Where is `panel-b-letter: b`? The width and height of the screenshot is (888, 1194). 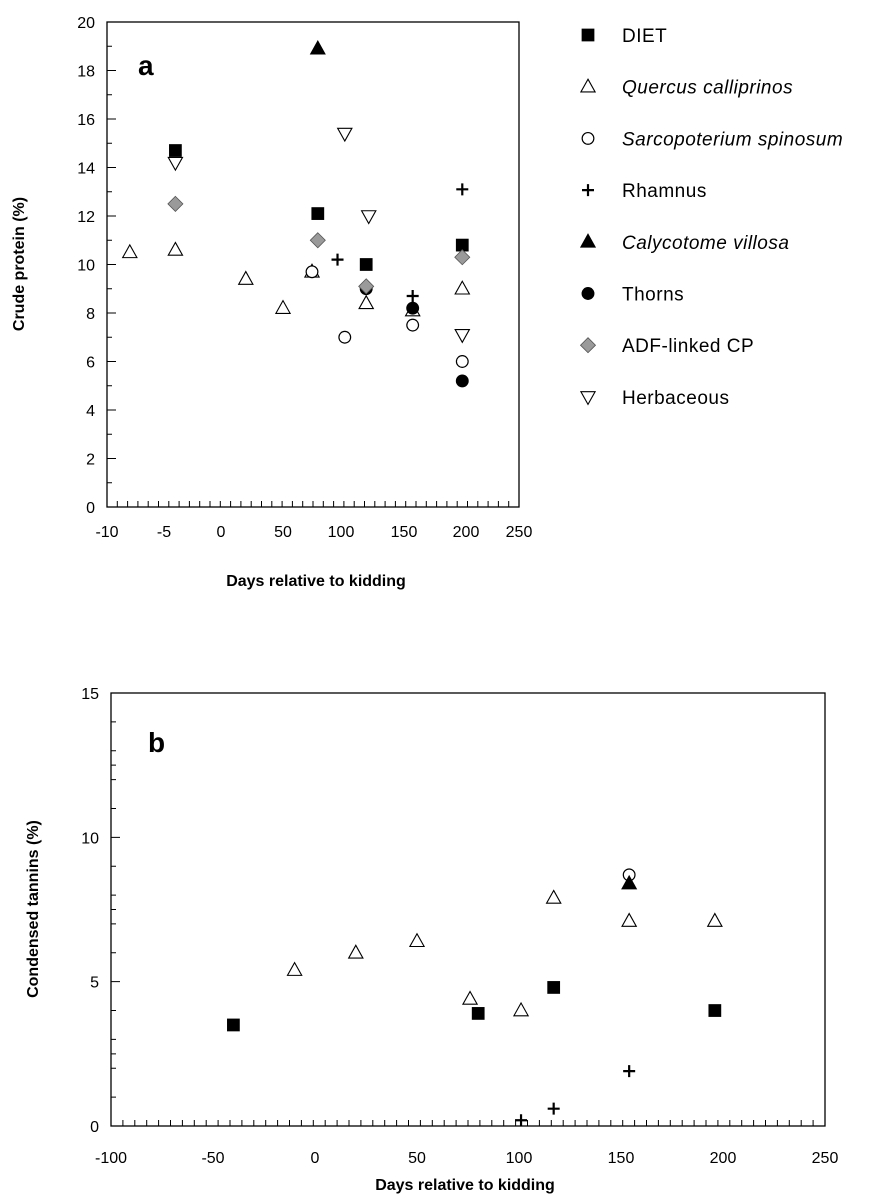
panel-b-letter: b is located at coordinates (156, 742).